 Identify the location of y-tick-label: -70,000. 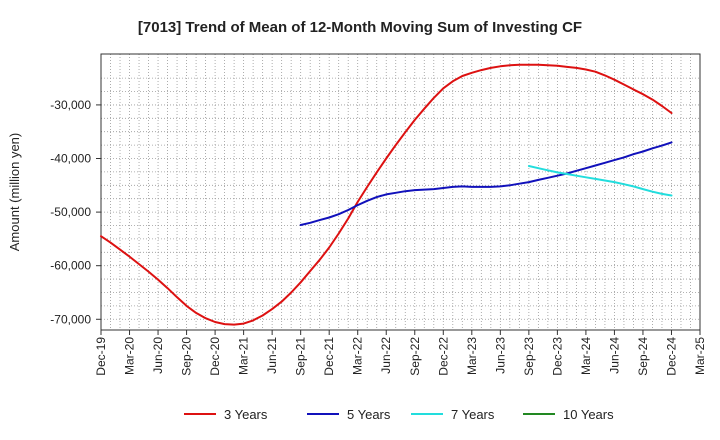
(70, 319).